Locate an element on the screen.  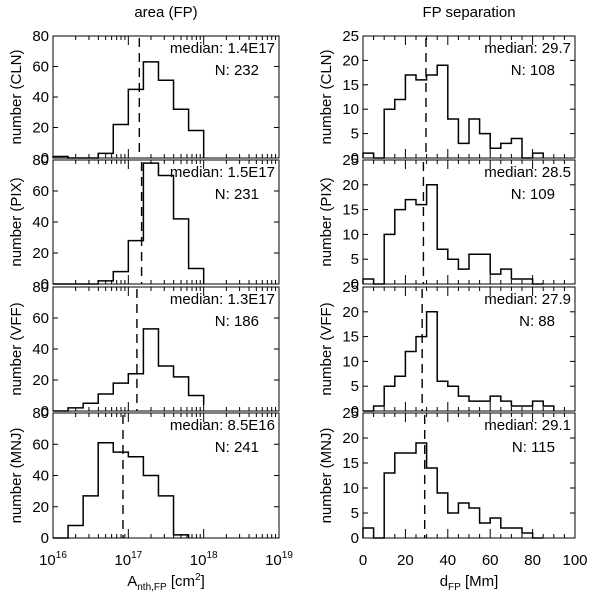
x-tick-label: 1017 is located at coordinates (128, 559).